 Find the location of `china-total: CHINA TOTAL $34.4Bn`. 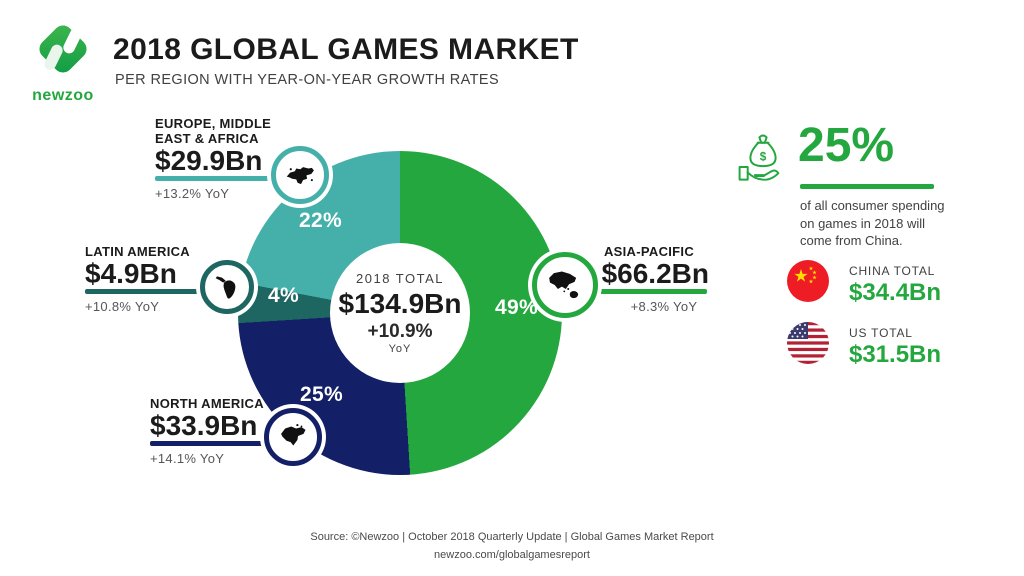

china-total: CHINA TOTAL $34.4Bn is located at coordinates (895, 285).